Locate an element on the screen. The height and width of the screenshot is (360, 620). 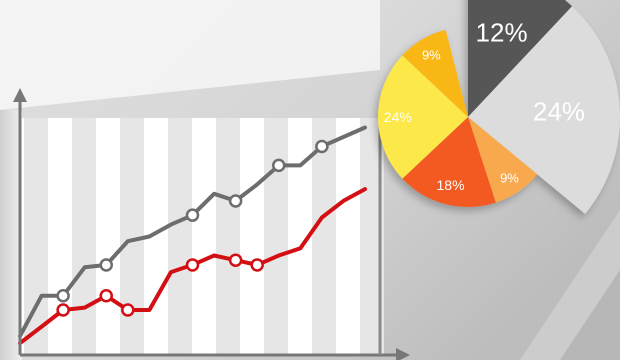
x-axis is located at coordinates (215, 354).